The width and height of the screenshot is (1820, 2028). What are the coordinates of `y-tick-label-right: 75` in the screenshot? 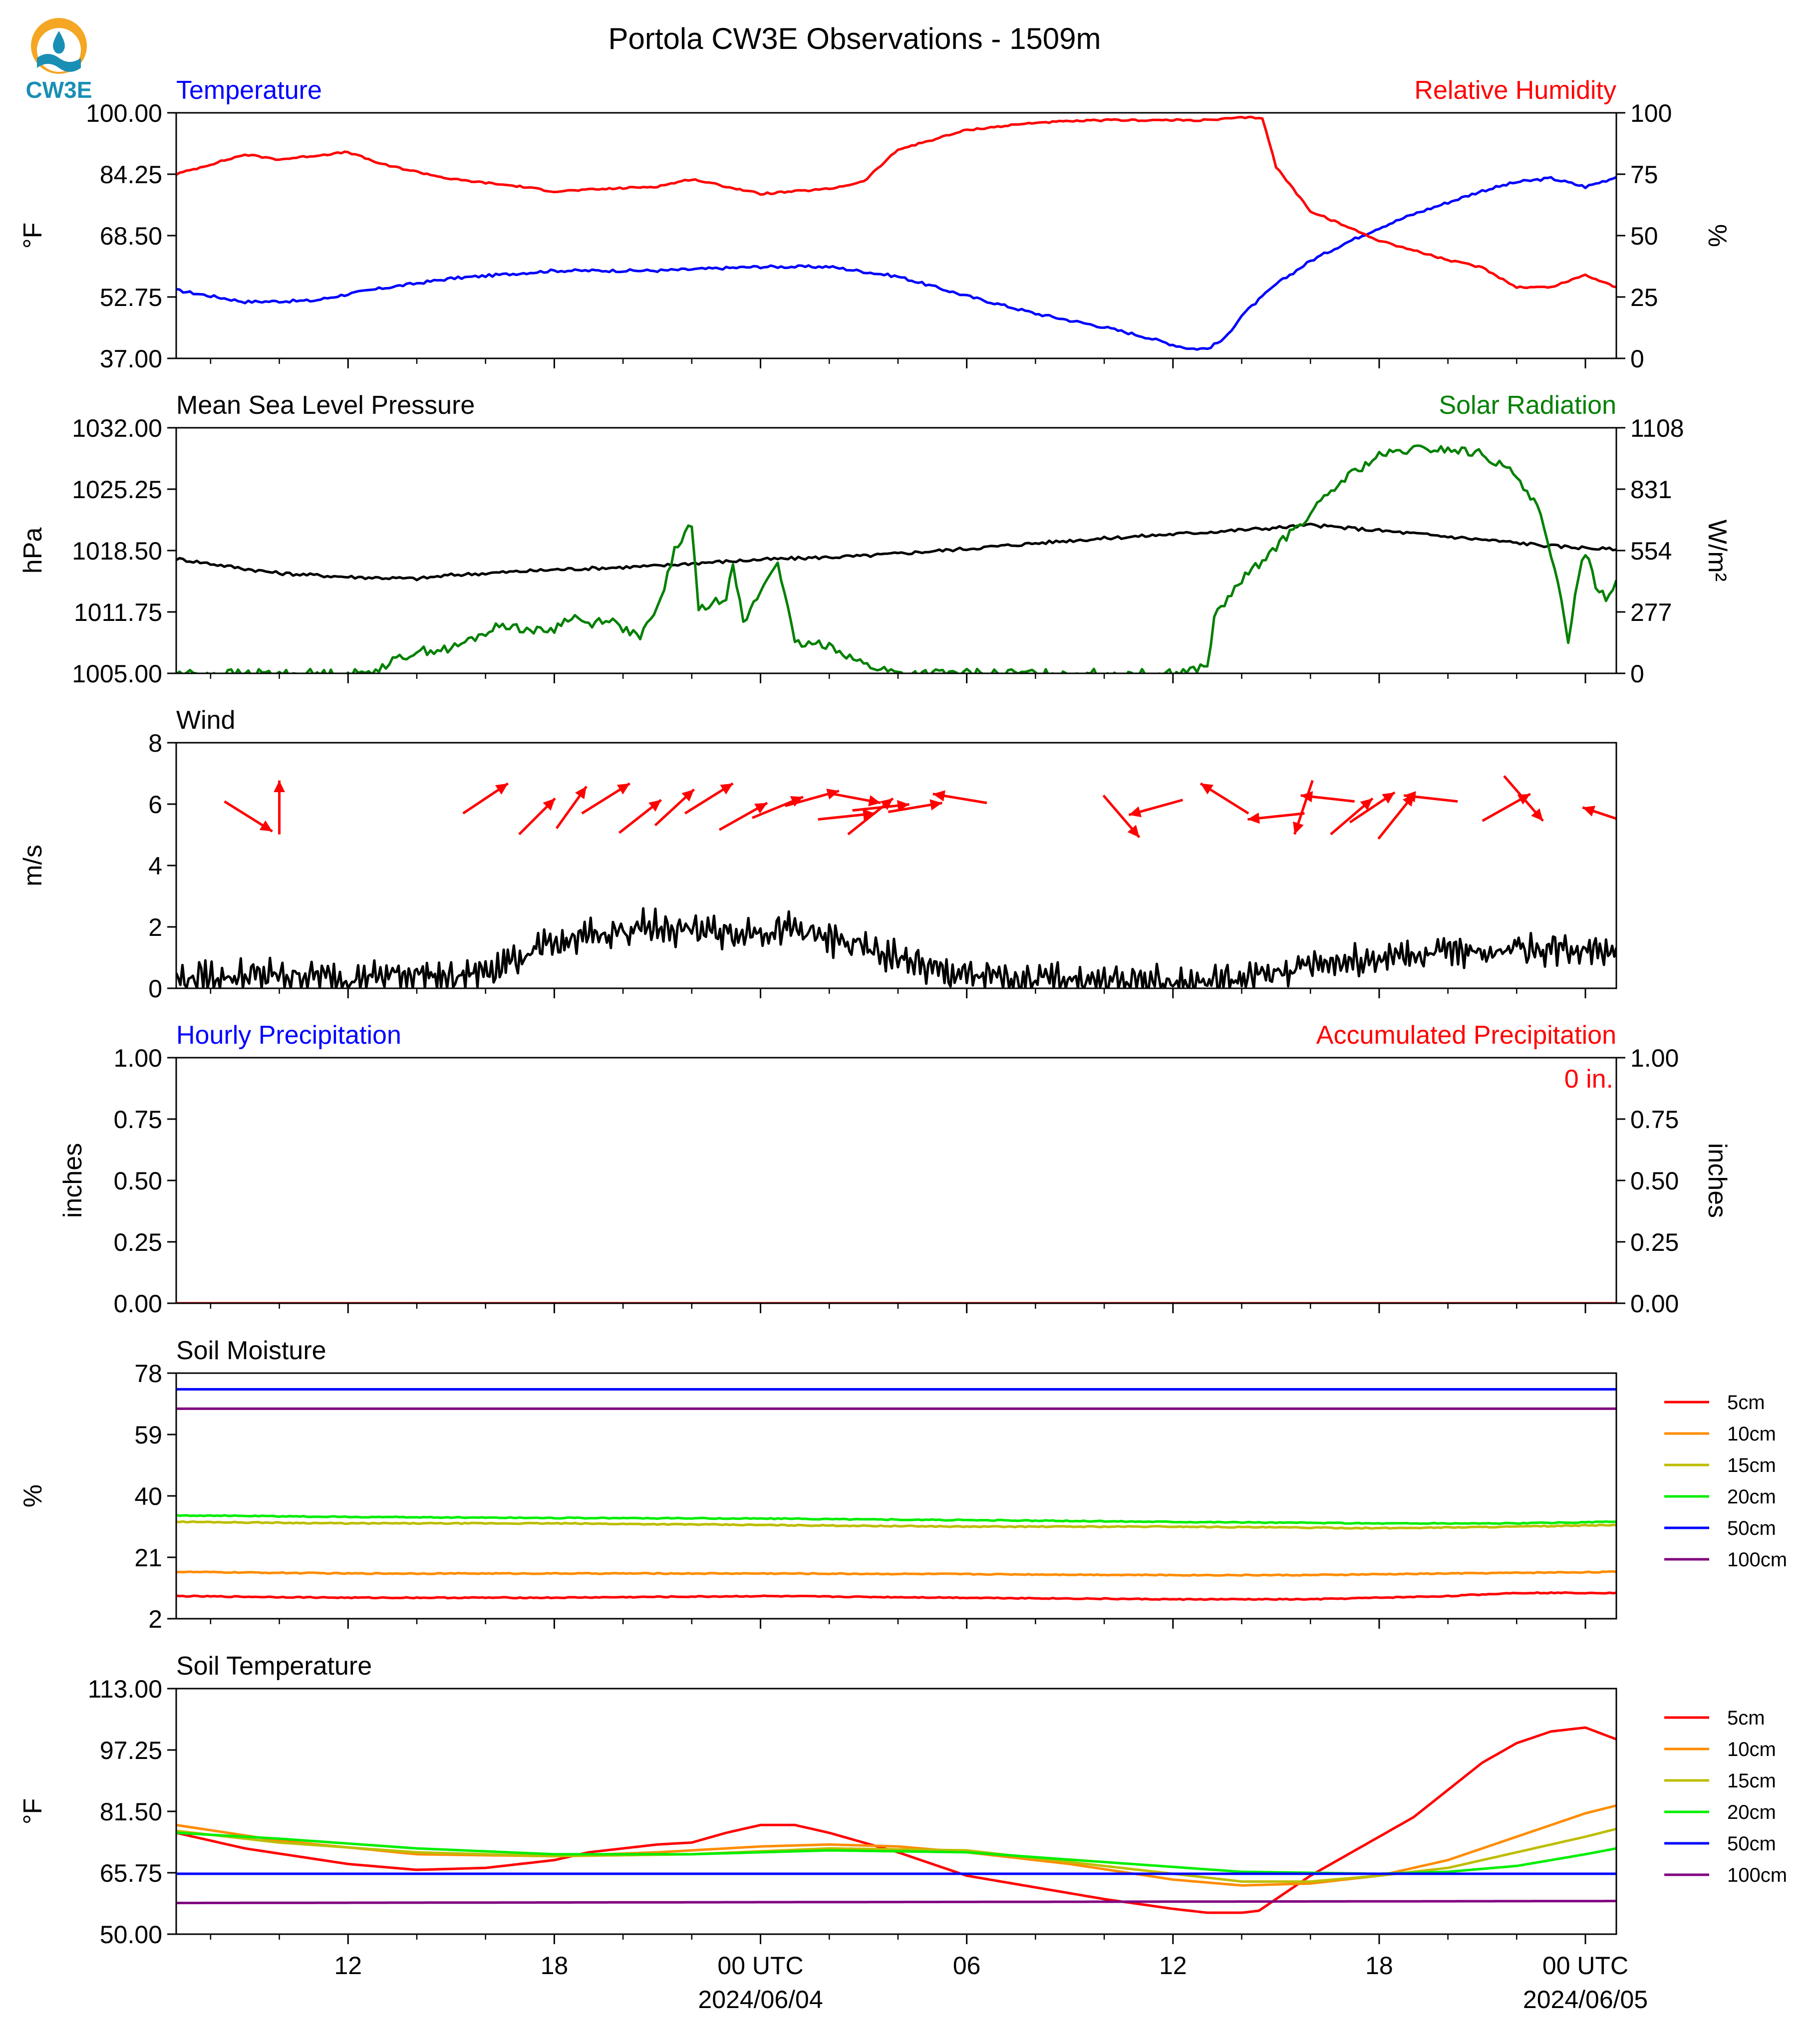 It's located at (1644, 175).